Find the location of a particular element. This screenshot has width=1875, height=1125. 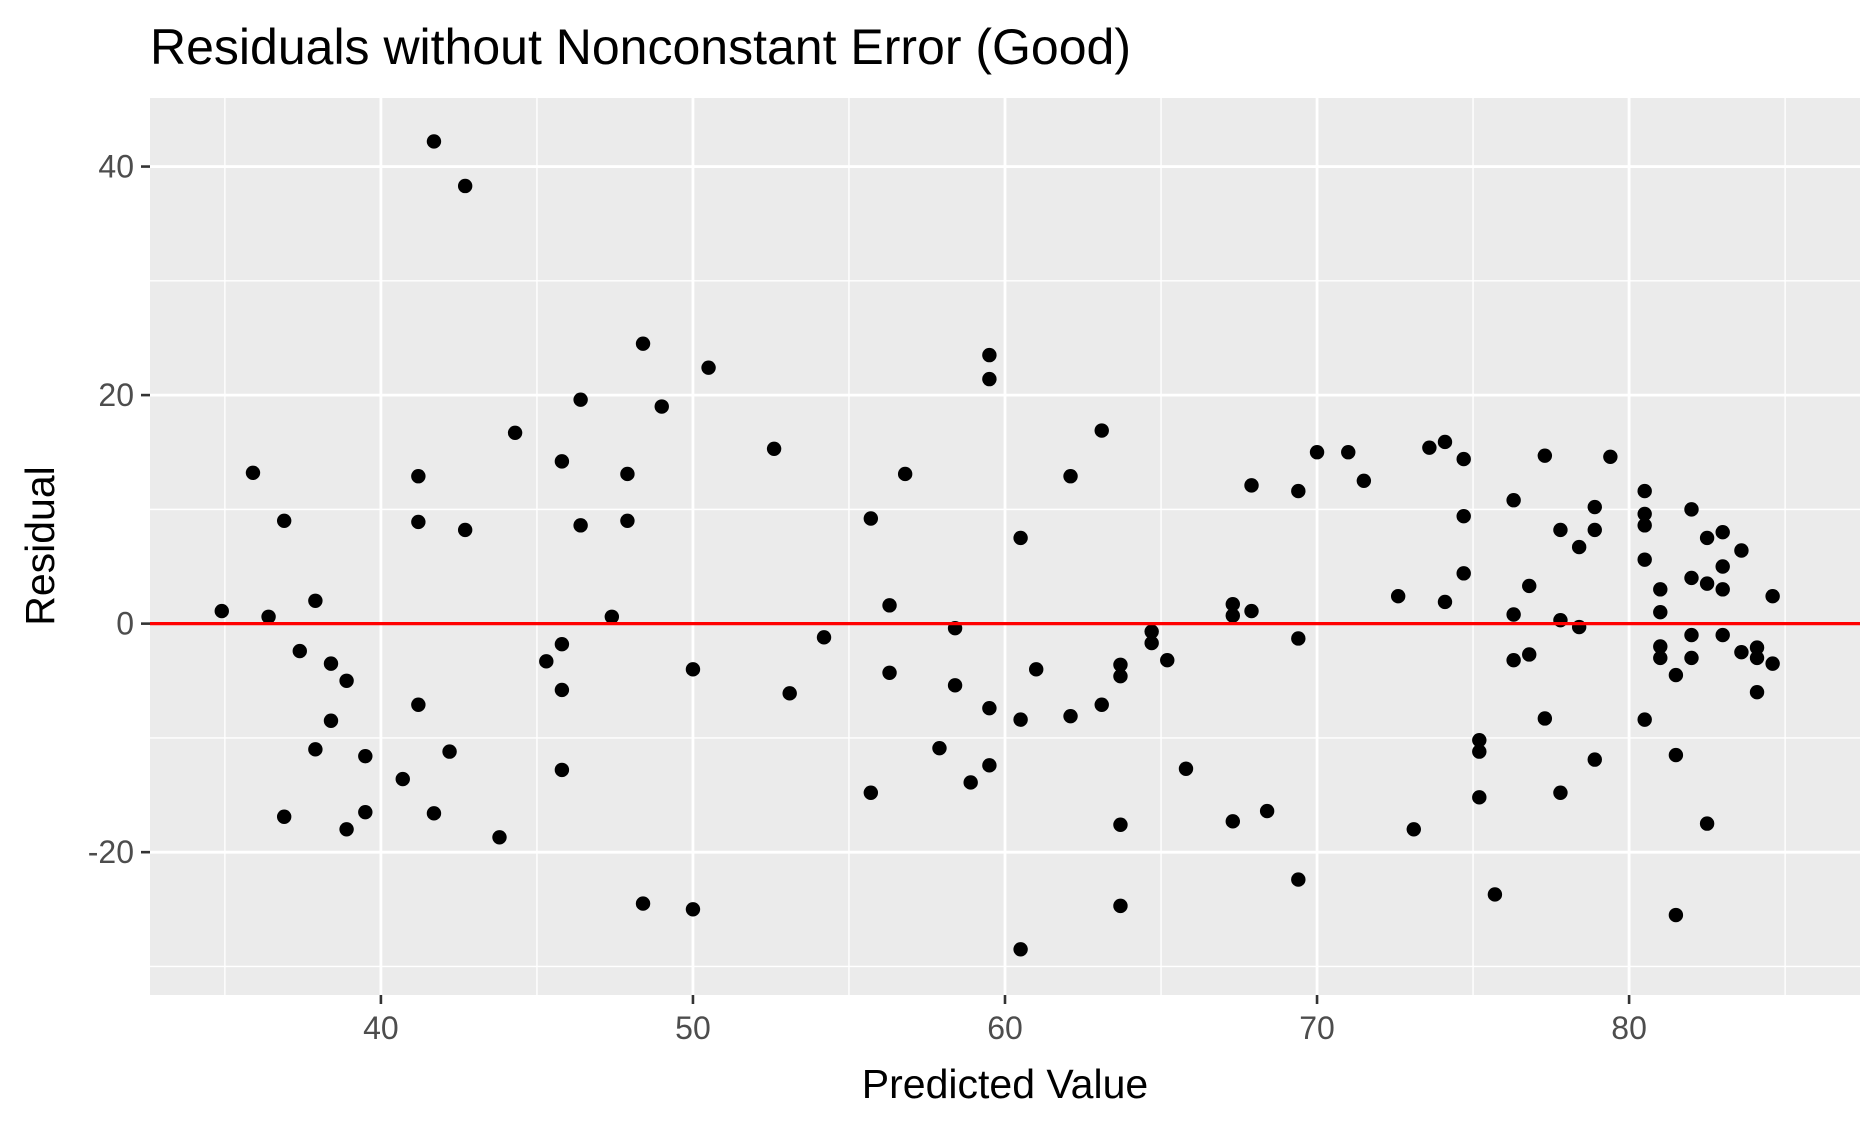

x-tick-label: 50 is located at coordinates (693, 1028).